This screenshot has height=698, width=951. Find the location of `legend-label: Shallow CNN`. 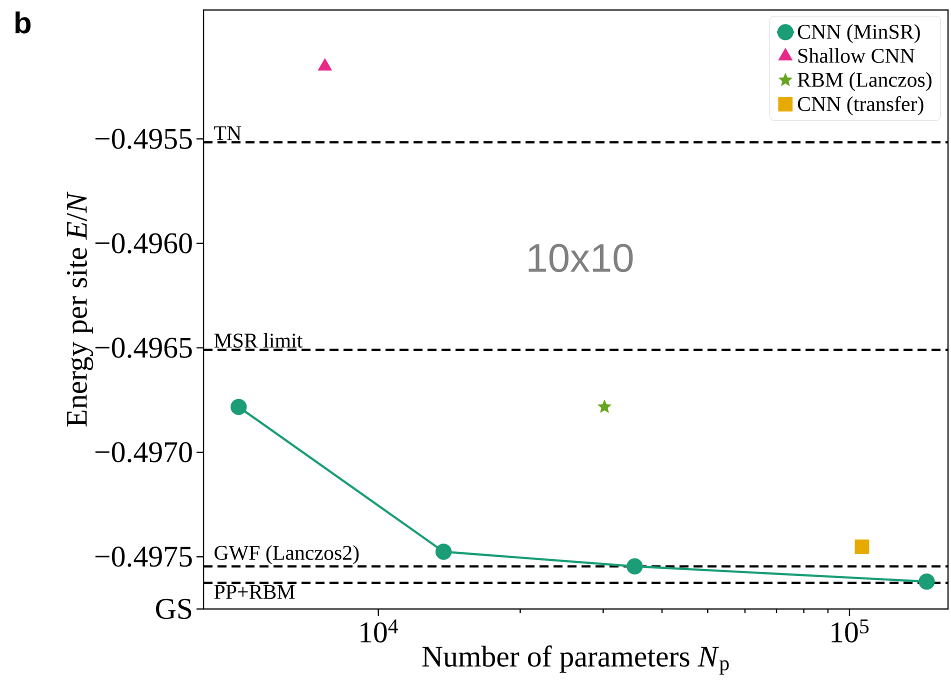

legend-label: Shallow CNN is located at coordinates (856, 55).